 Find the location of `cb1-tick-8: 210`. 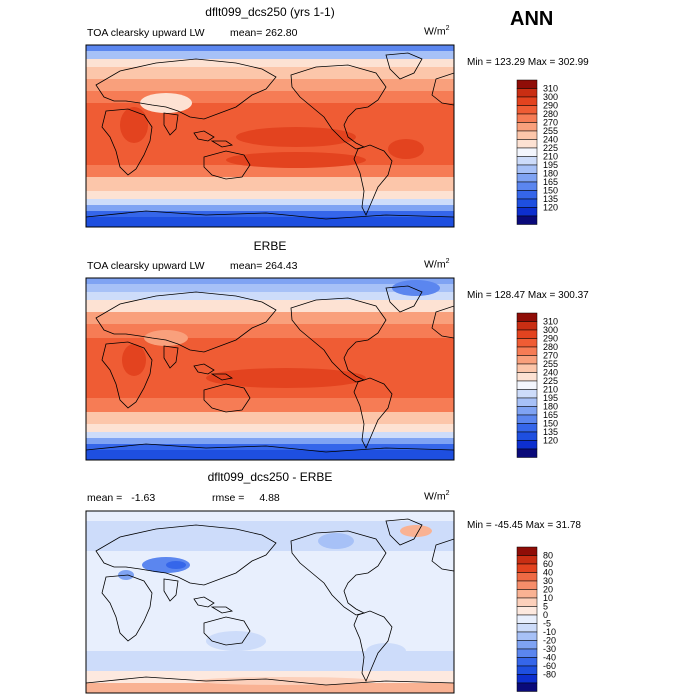

cb1-tick-8: 210 is located at coordinates (550, 157).